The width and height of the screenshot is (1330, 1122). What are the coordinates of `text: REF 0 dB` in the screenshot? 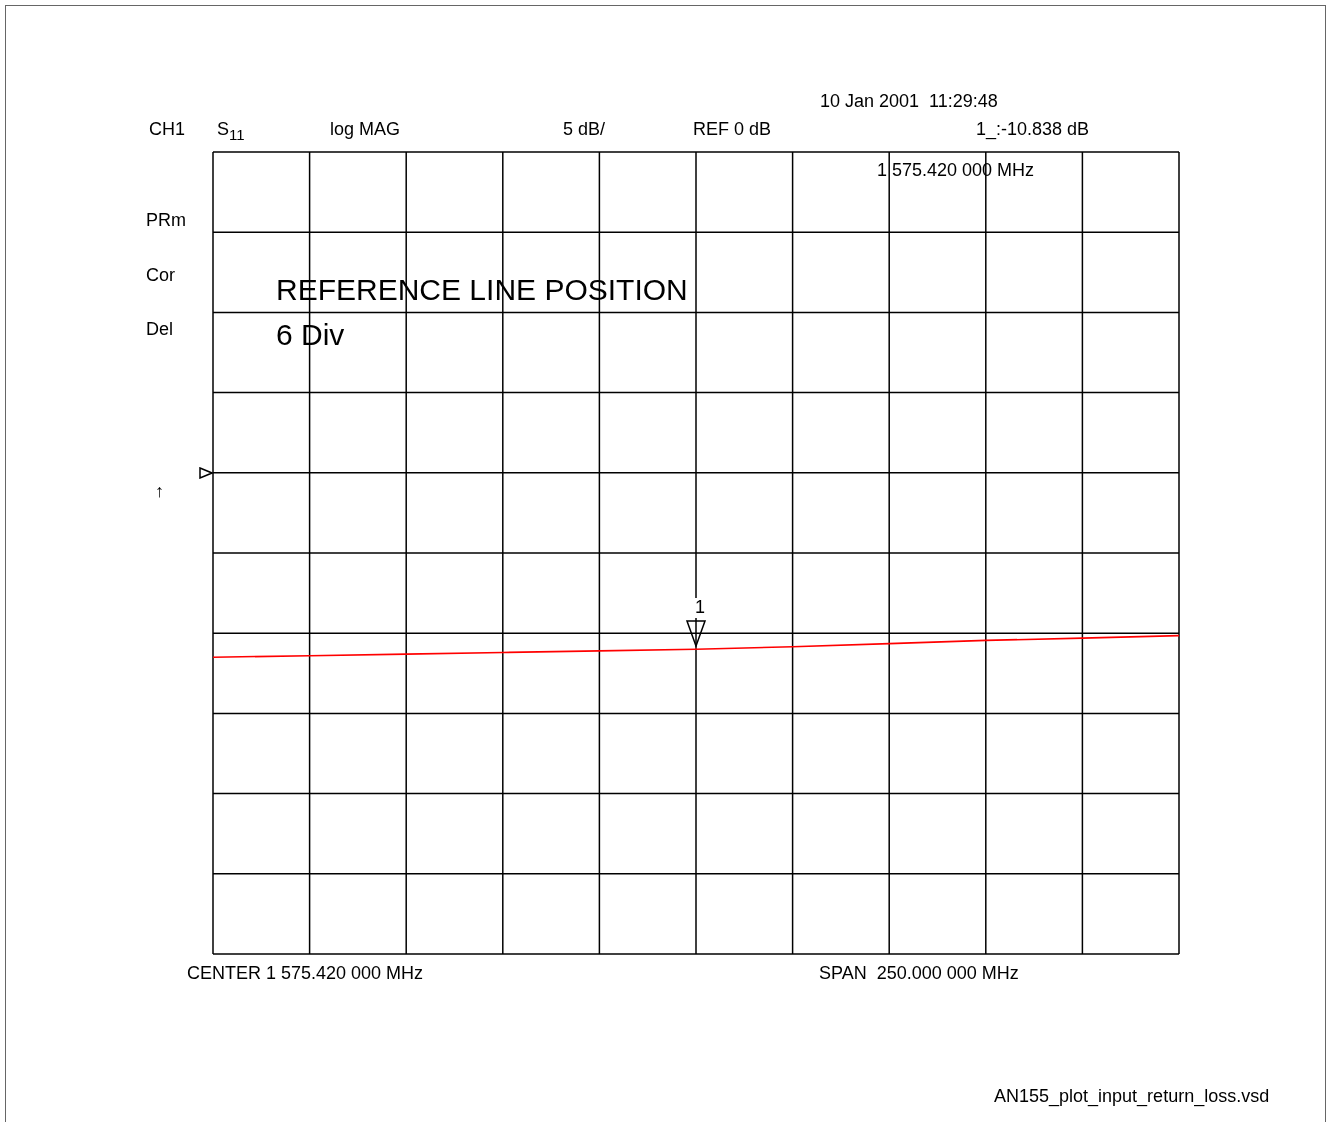 It's located at (732, 129).